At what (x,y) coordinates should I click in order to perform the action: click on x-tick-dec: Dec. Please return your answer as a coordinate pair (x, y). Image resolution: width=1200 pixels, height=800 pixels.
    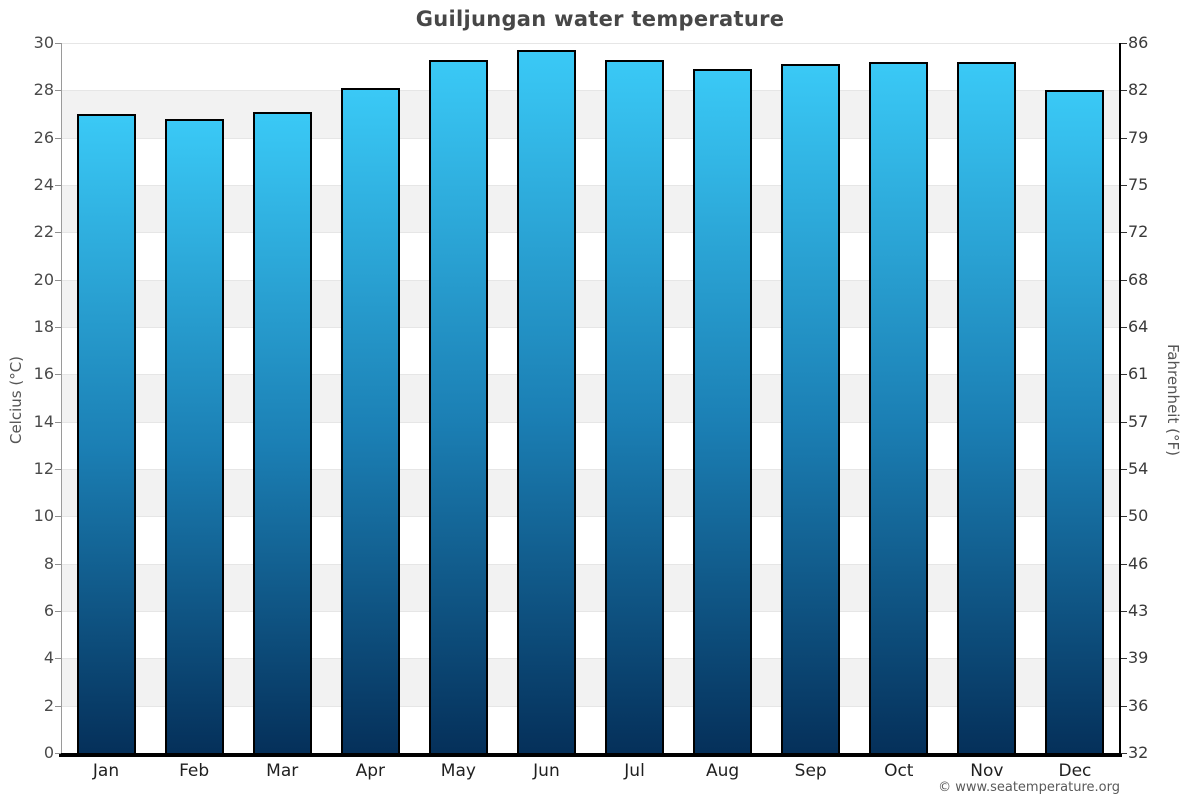
    Looking at the image, I should click on (1075, 771).